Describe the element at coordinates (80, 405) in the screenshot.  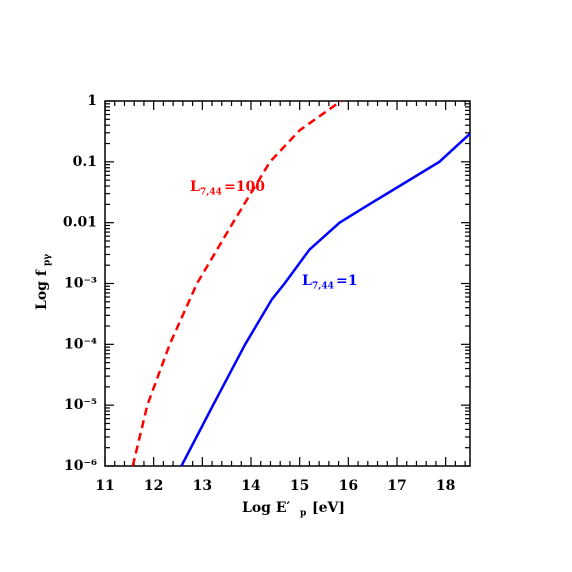
I see `y-tick-label: 10⁻⁵` at that location.